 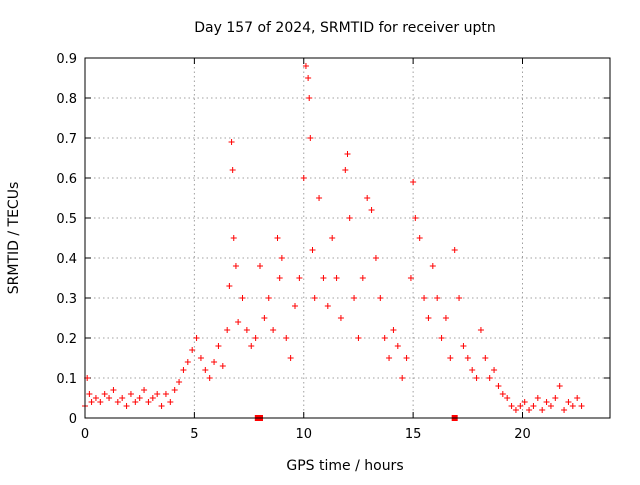 What do you see at coordinates (522, 434) in the screenshot?
I see `x-tick-label: 20` at bounding box center [522, 434].